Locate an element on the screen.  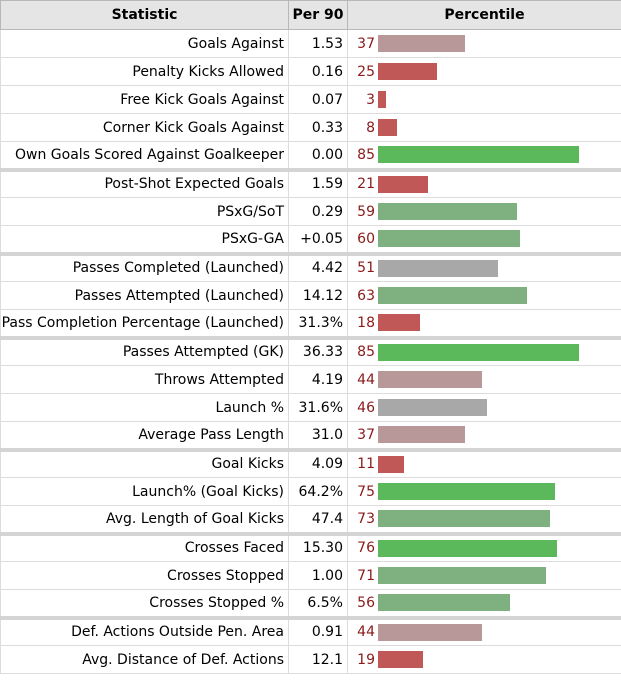
per90-value: 64.2% is located at coordinates (318, 491).